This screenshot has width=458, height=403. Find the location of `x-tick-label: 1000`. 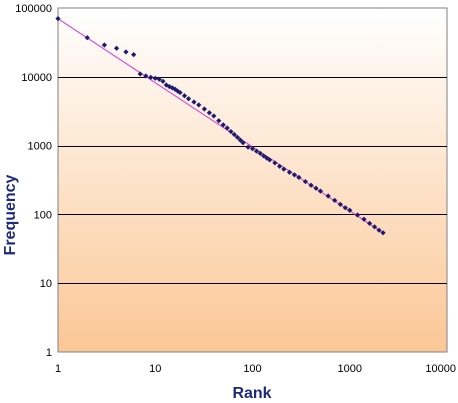

x-tick-label: 1000 is located at coordinates (350, 369).